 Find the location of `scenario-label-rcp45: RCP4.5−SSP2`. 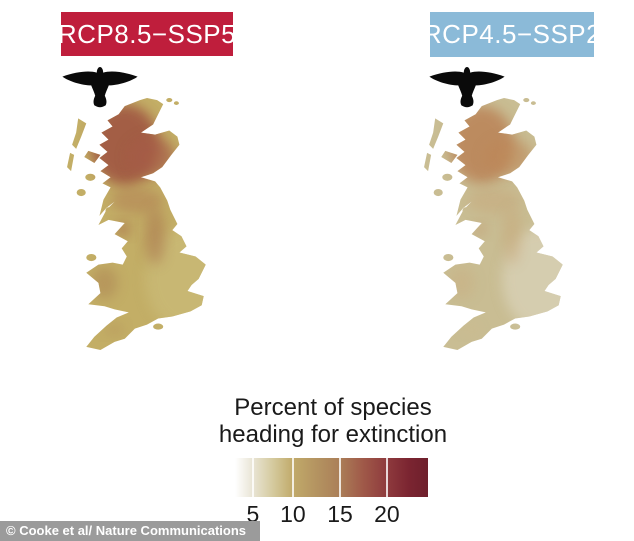

scenario-label-rcp45: RCP4.5−SSP2 is located at coordinates (512, 34).